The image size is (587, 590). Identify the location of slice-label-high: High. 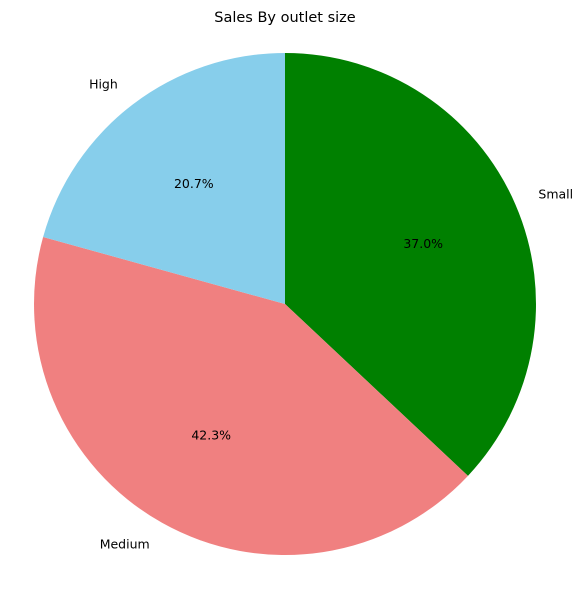
(103, 83).